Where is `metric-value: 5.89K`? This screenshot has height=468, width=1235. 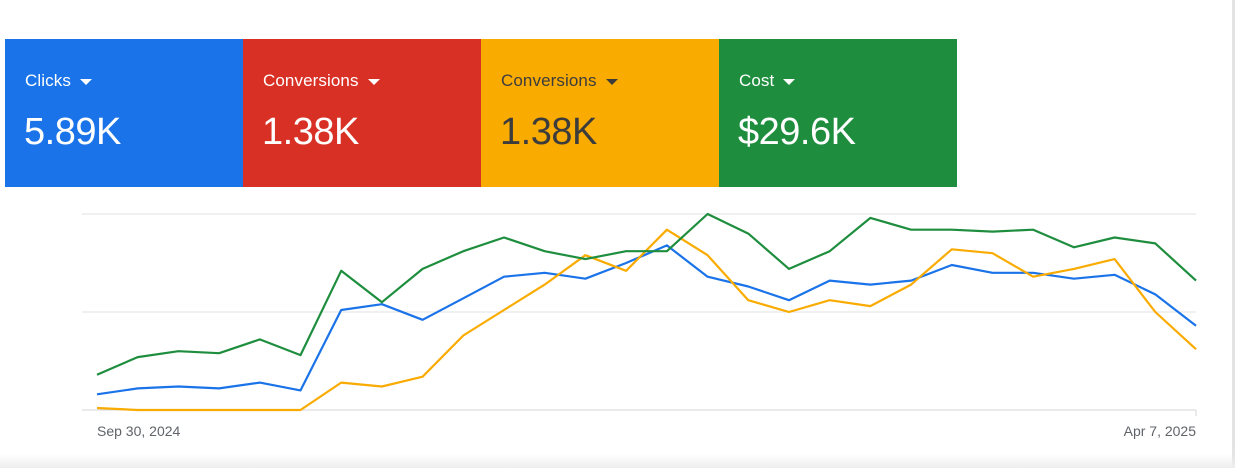 metric-value: 5.89K is located at coordinates (72, 132).